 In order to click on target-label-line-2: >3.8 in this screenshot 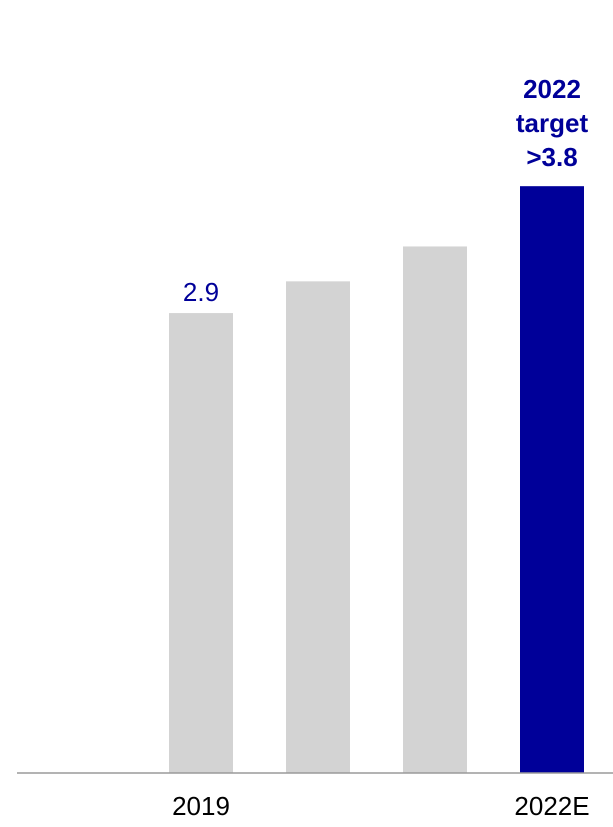, I will do `click(551, 157)`.